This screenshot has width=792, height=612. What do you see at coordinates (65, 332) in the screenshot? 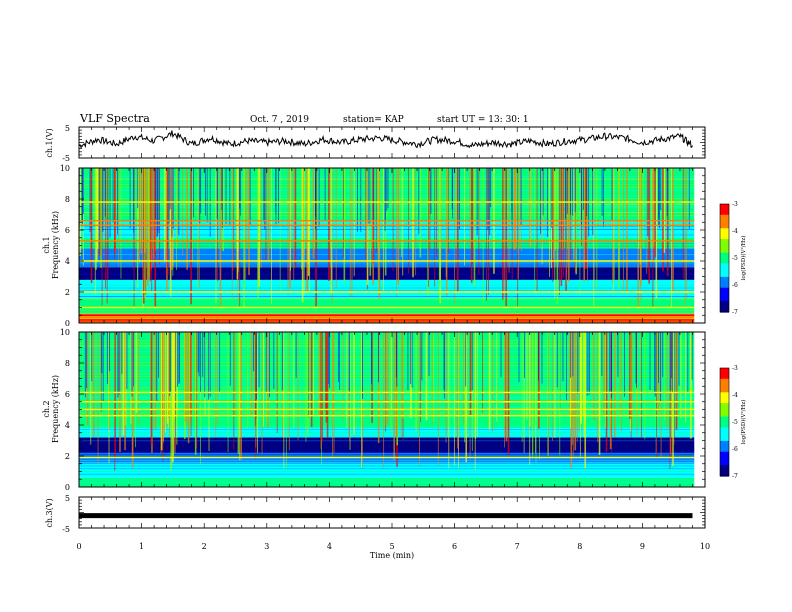
I see `y-tick-label: 10` at bounding box center [65, 332].